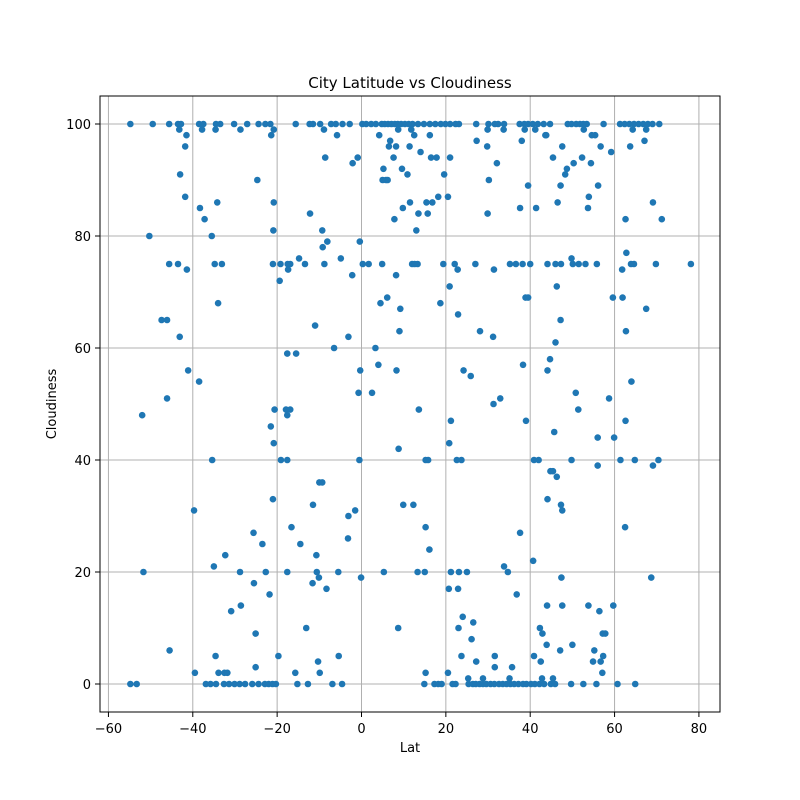 This screenshot has width=800, height=800. Describe the element at coordinates (614, 729) in the screenshot. I see `x-tick-label: 60` at that location.